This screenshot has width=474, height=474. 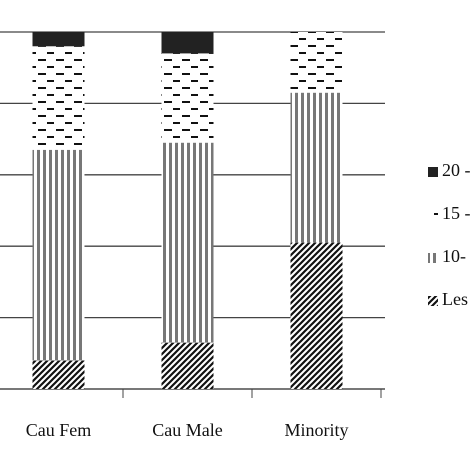 I want to click on x-tick-label: Cau Fem, so click(x=59, y=430).